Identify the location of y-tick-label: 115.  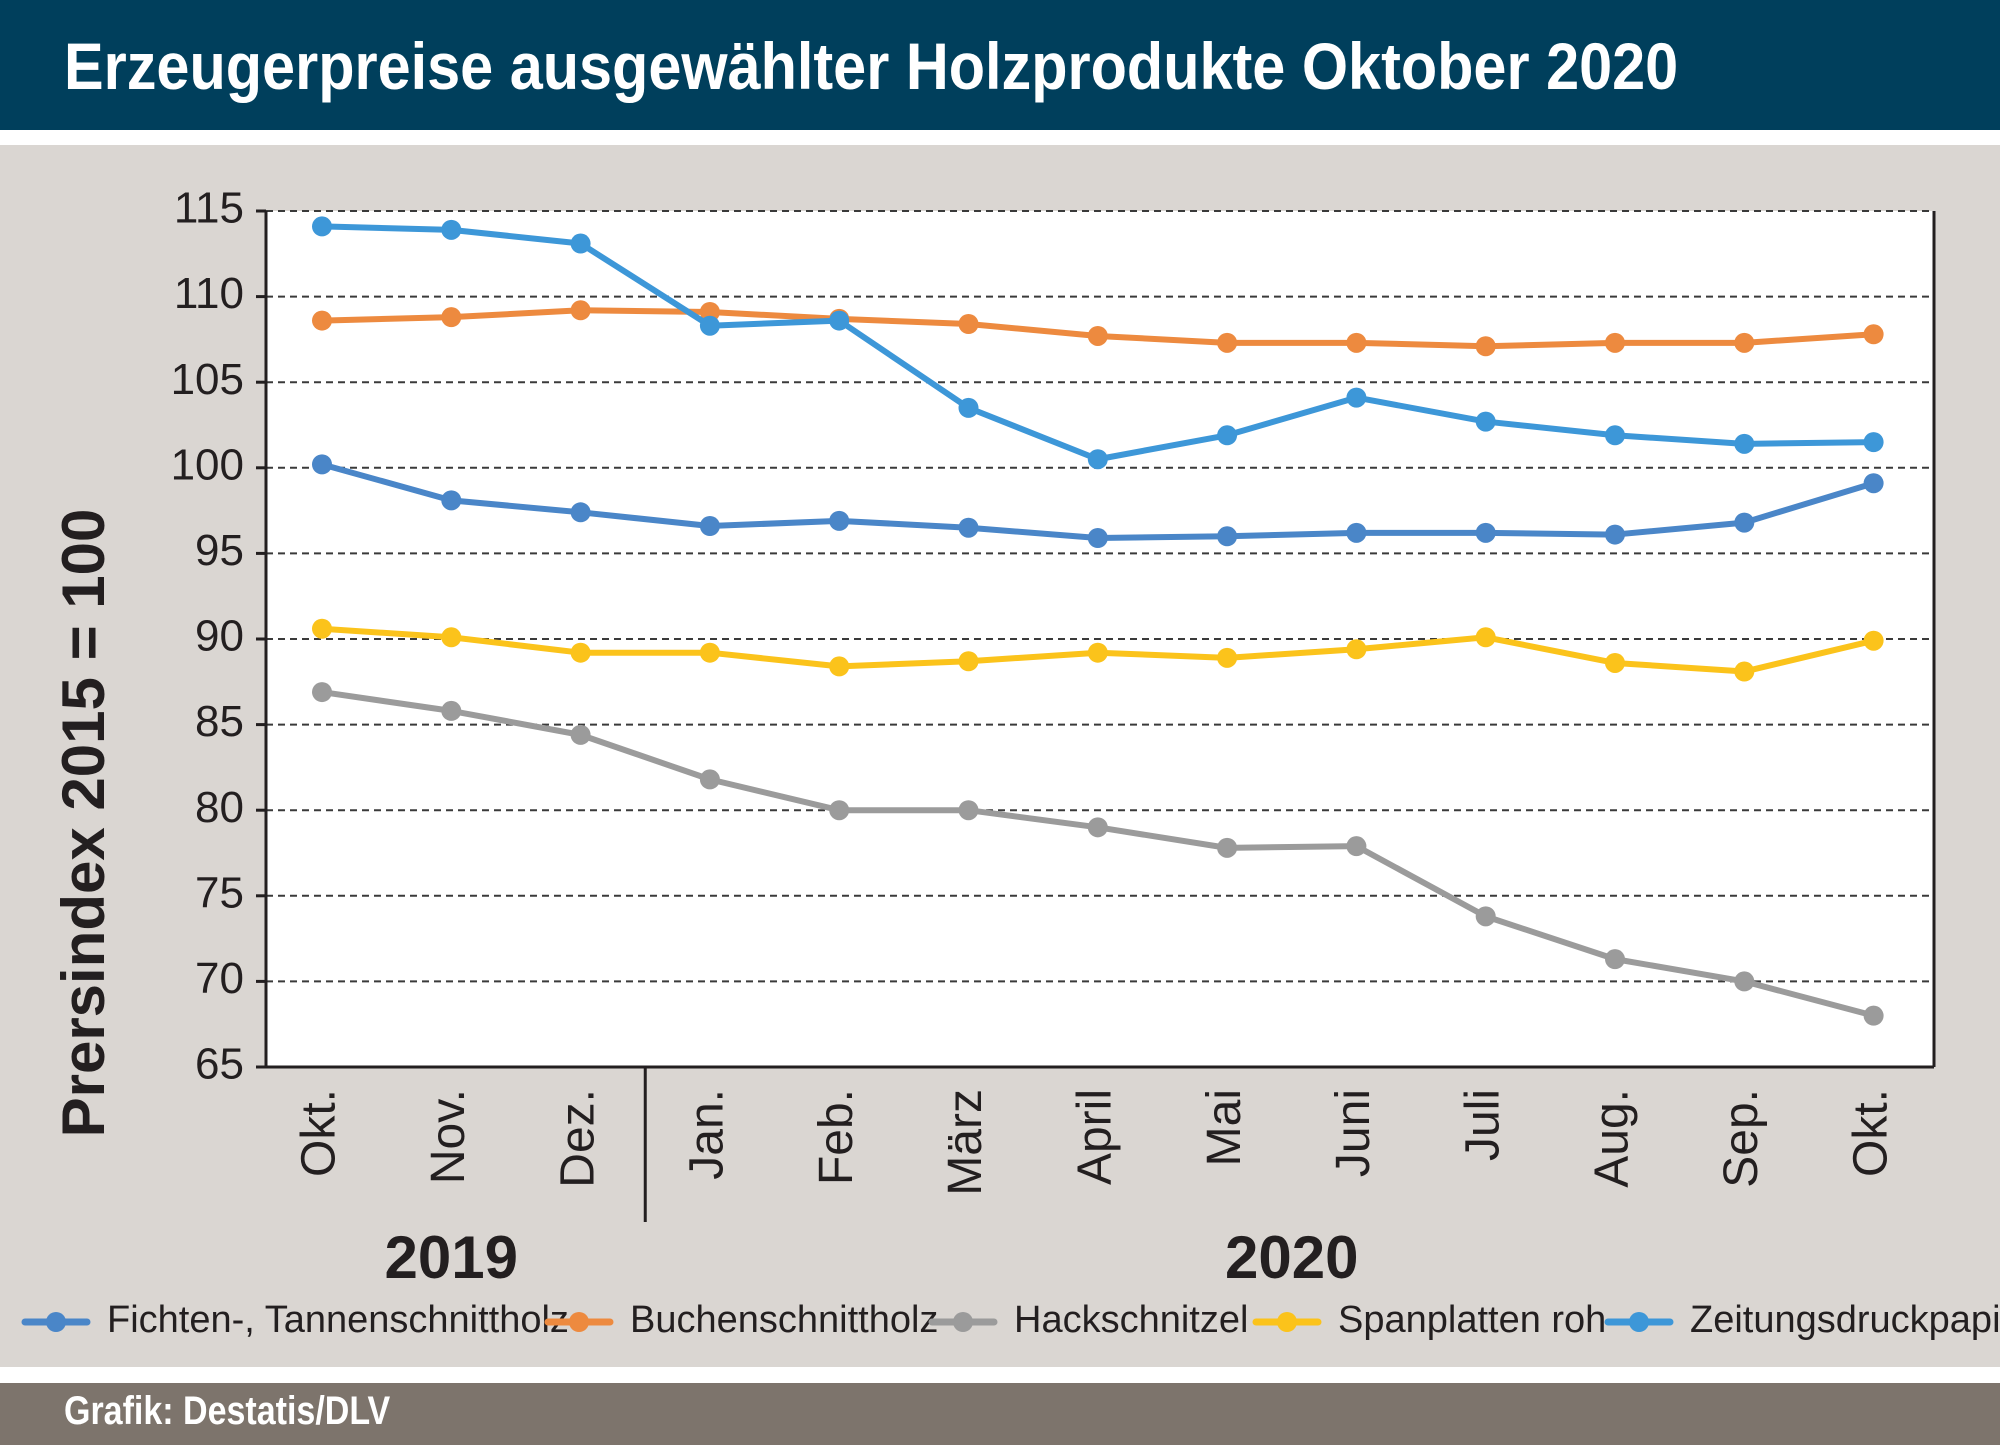
(209, 208).